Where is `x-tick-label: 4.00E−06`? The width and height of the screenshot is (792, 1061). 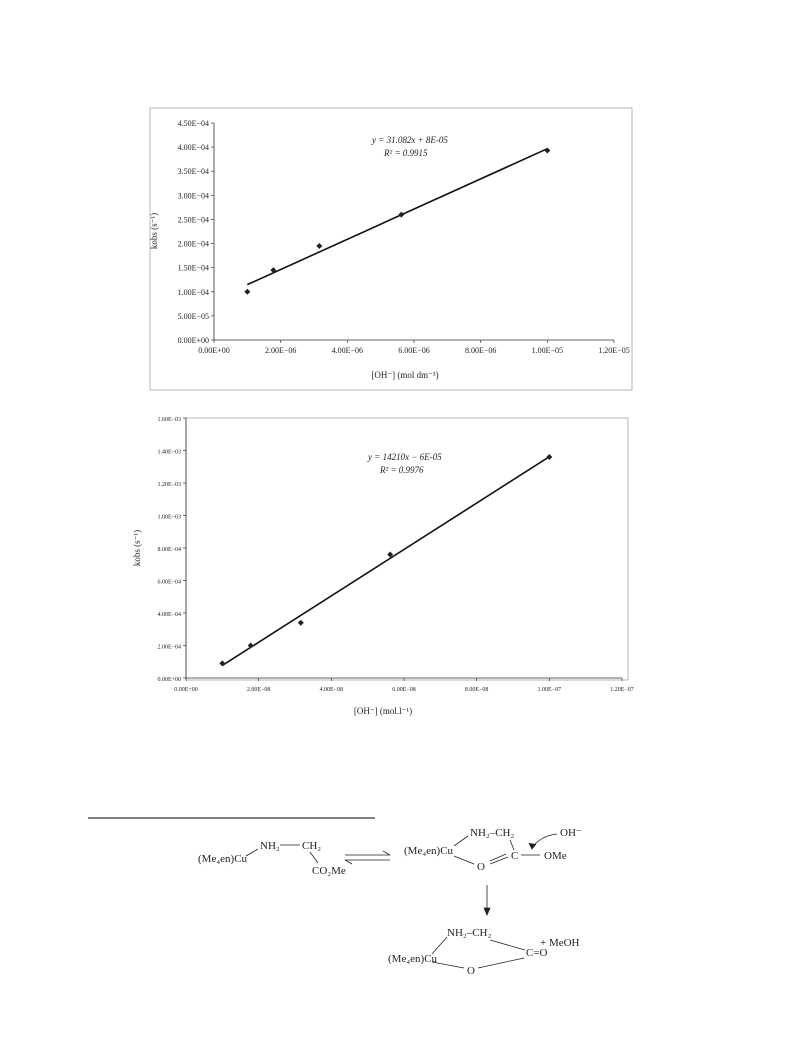 x-tick-label: 4.00E−06 is located at coordinates (347, 350).